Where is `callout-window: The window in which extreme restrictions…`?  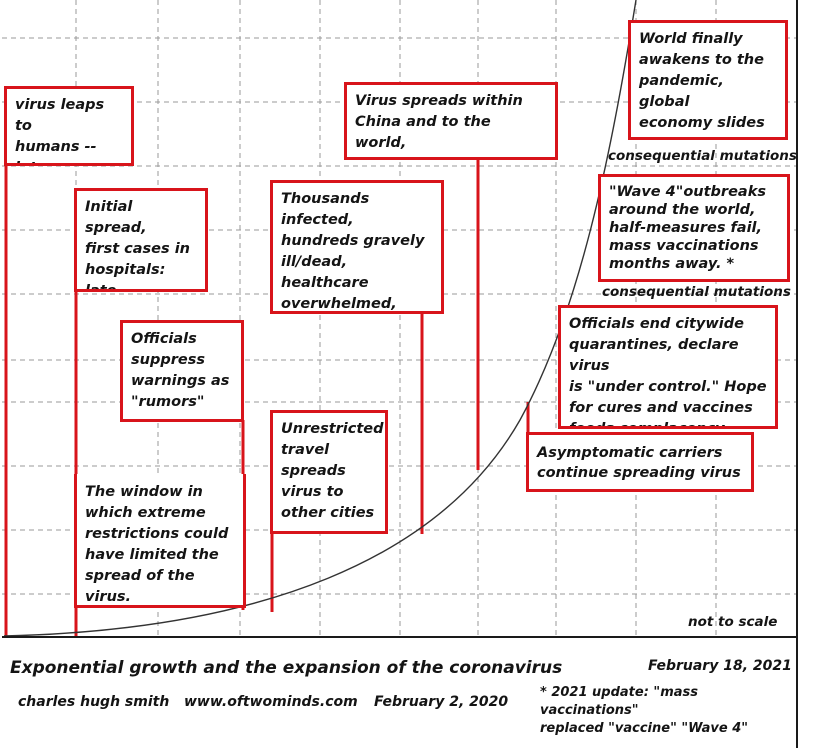 callout-window: The window in which extreme restrictions… is located at coordinates (160, 541).